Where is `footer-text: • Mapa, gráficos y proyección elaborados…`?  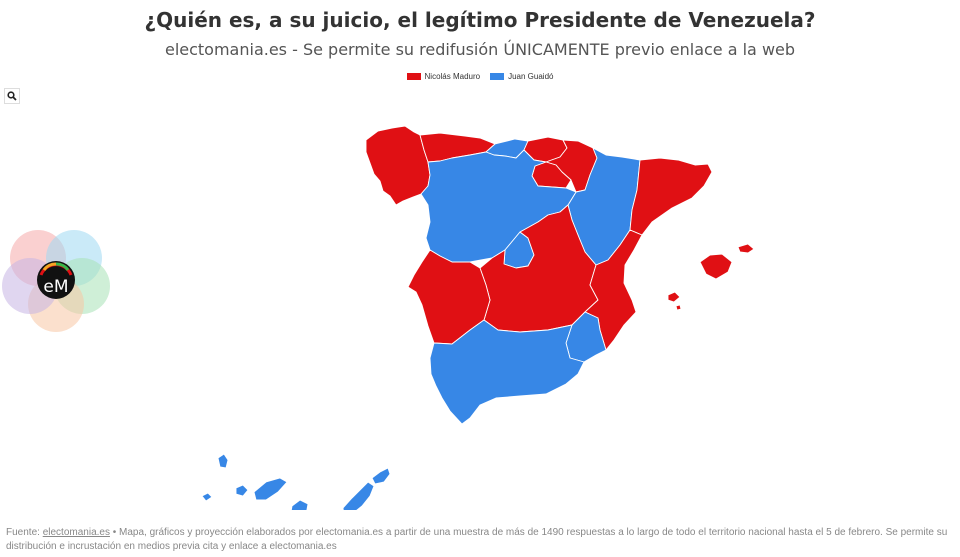 footer-text: • Mapa, gráficos y proyección elaborados… is located at coordinates (477, 539).